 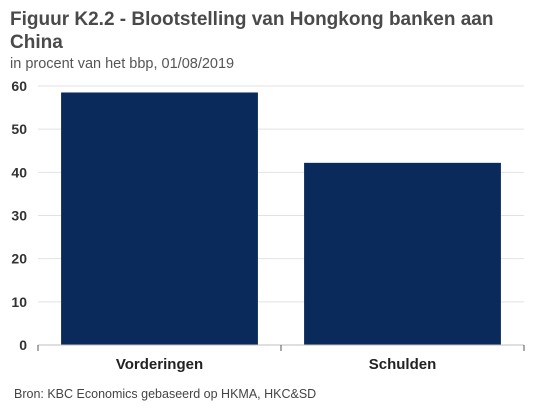 What do you see at coordinates (19, 129) in the screenshot?
I see `y-tick-label: 50` at bounding box center [19, 129].